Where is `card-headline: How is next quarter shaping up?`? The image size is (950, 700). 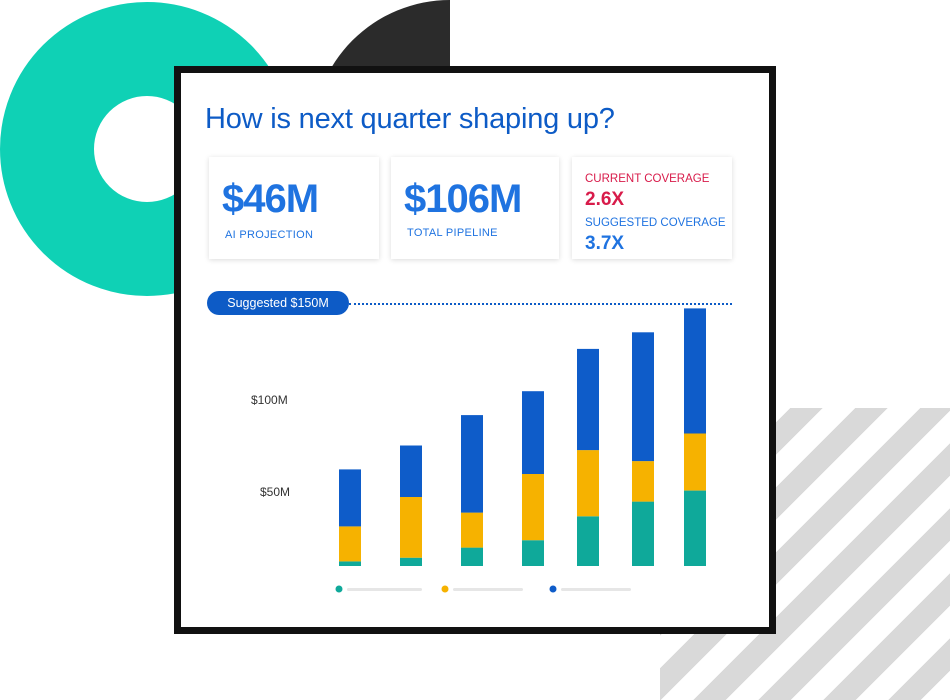 card-headline: How is next quarter shaping up? is located at coordinates (410, 119).